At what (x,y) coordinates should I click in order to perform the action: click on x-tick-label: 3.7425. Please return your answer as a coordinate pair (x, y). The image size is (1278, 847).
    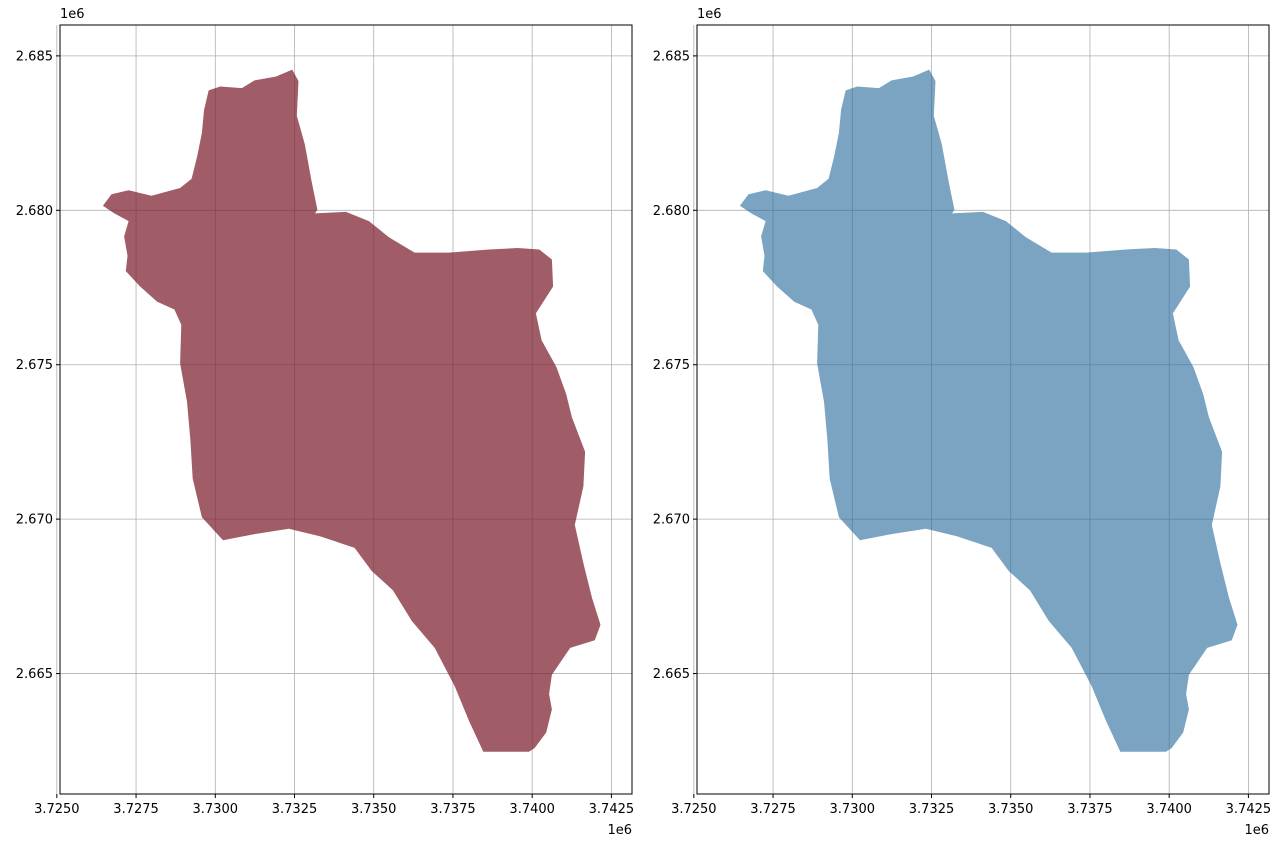
    Looking at the image, I should click on (612, 809).